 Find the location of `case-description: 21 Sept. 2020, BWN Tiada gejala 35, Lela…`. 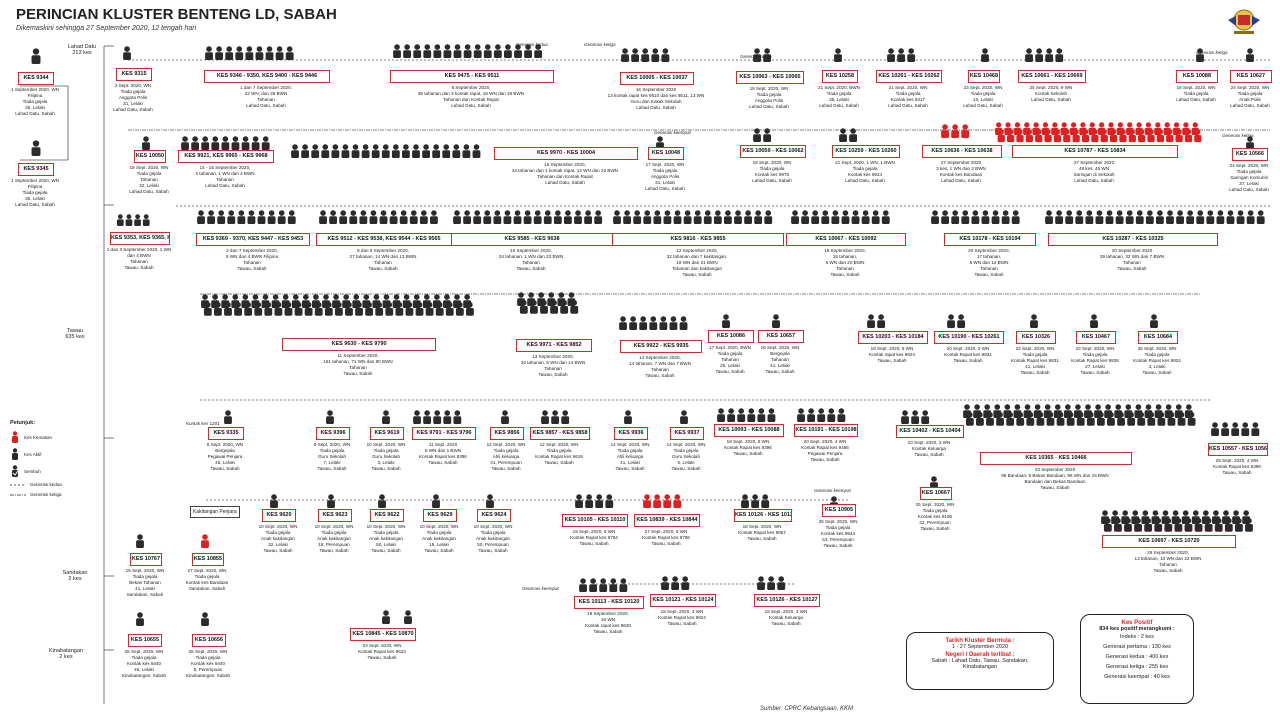

case-description: 21 Sept. 2020, BWN Tiada gejala 35, Lela… is located at coordinates (839, 96).